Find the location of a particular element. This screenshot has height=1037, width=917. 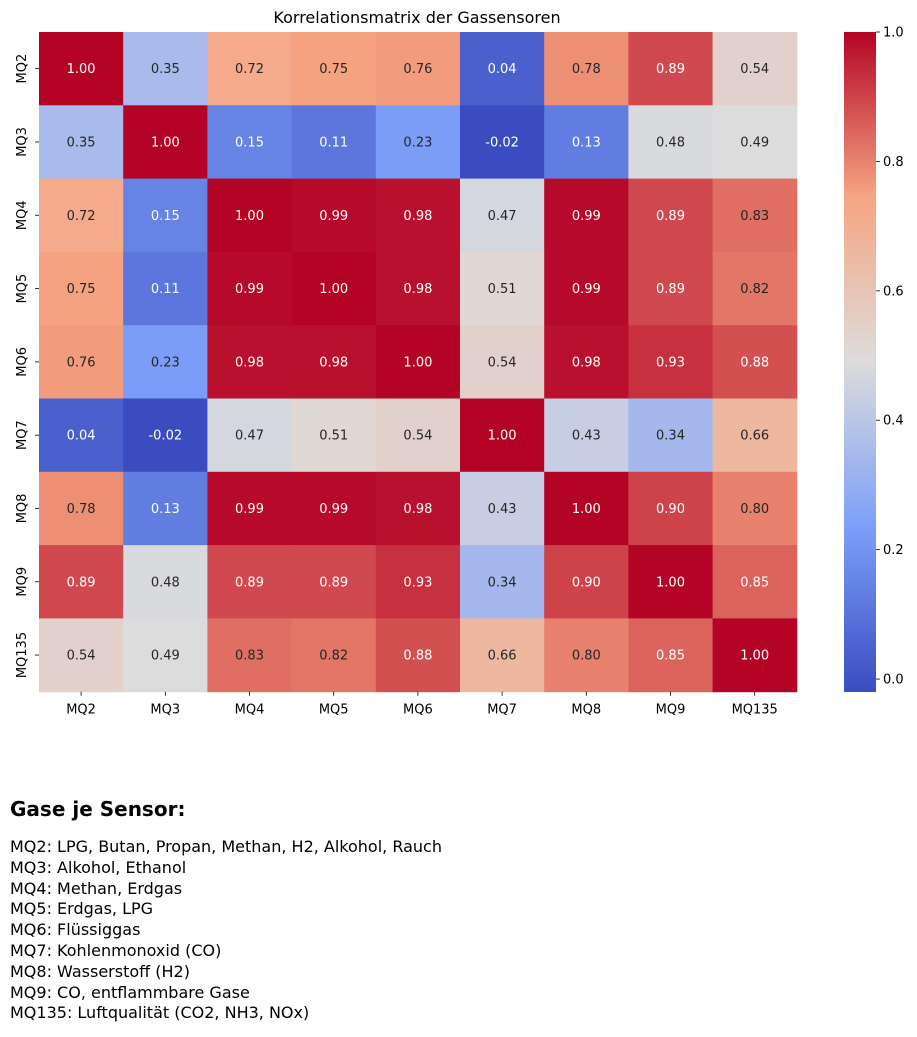

col-label: MQ7 is located at coordinates (502, 710).